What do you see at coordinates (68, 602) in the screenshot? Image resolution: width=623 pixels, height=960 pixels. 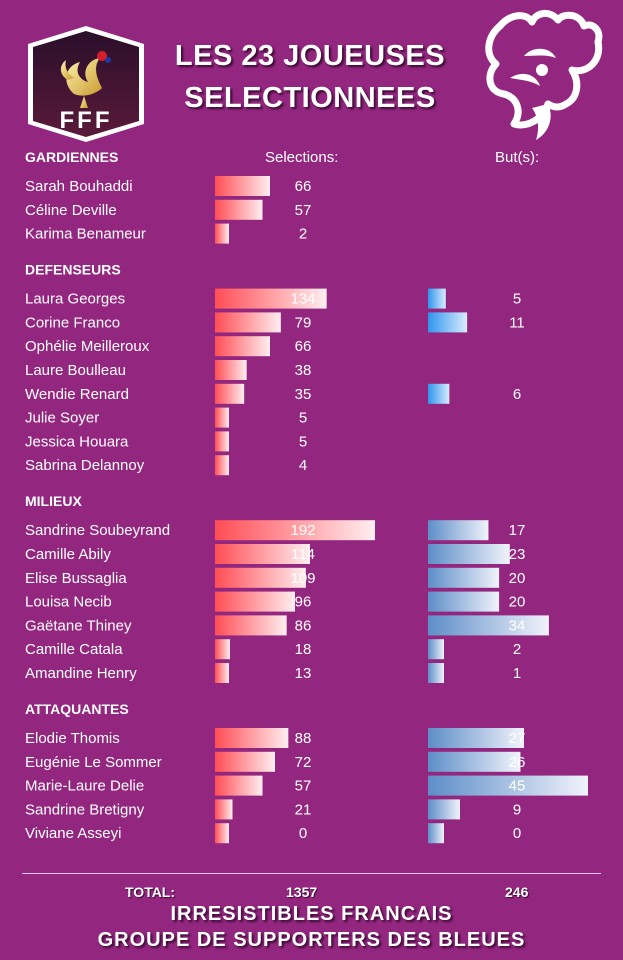 I see `player-name: Louisa Necib` at bounding box center [68, 602].